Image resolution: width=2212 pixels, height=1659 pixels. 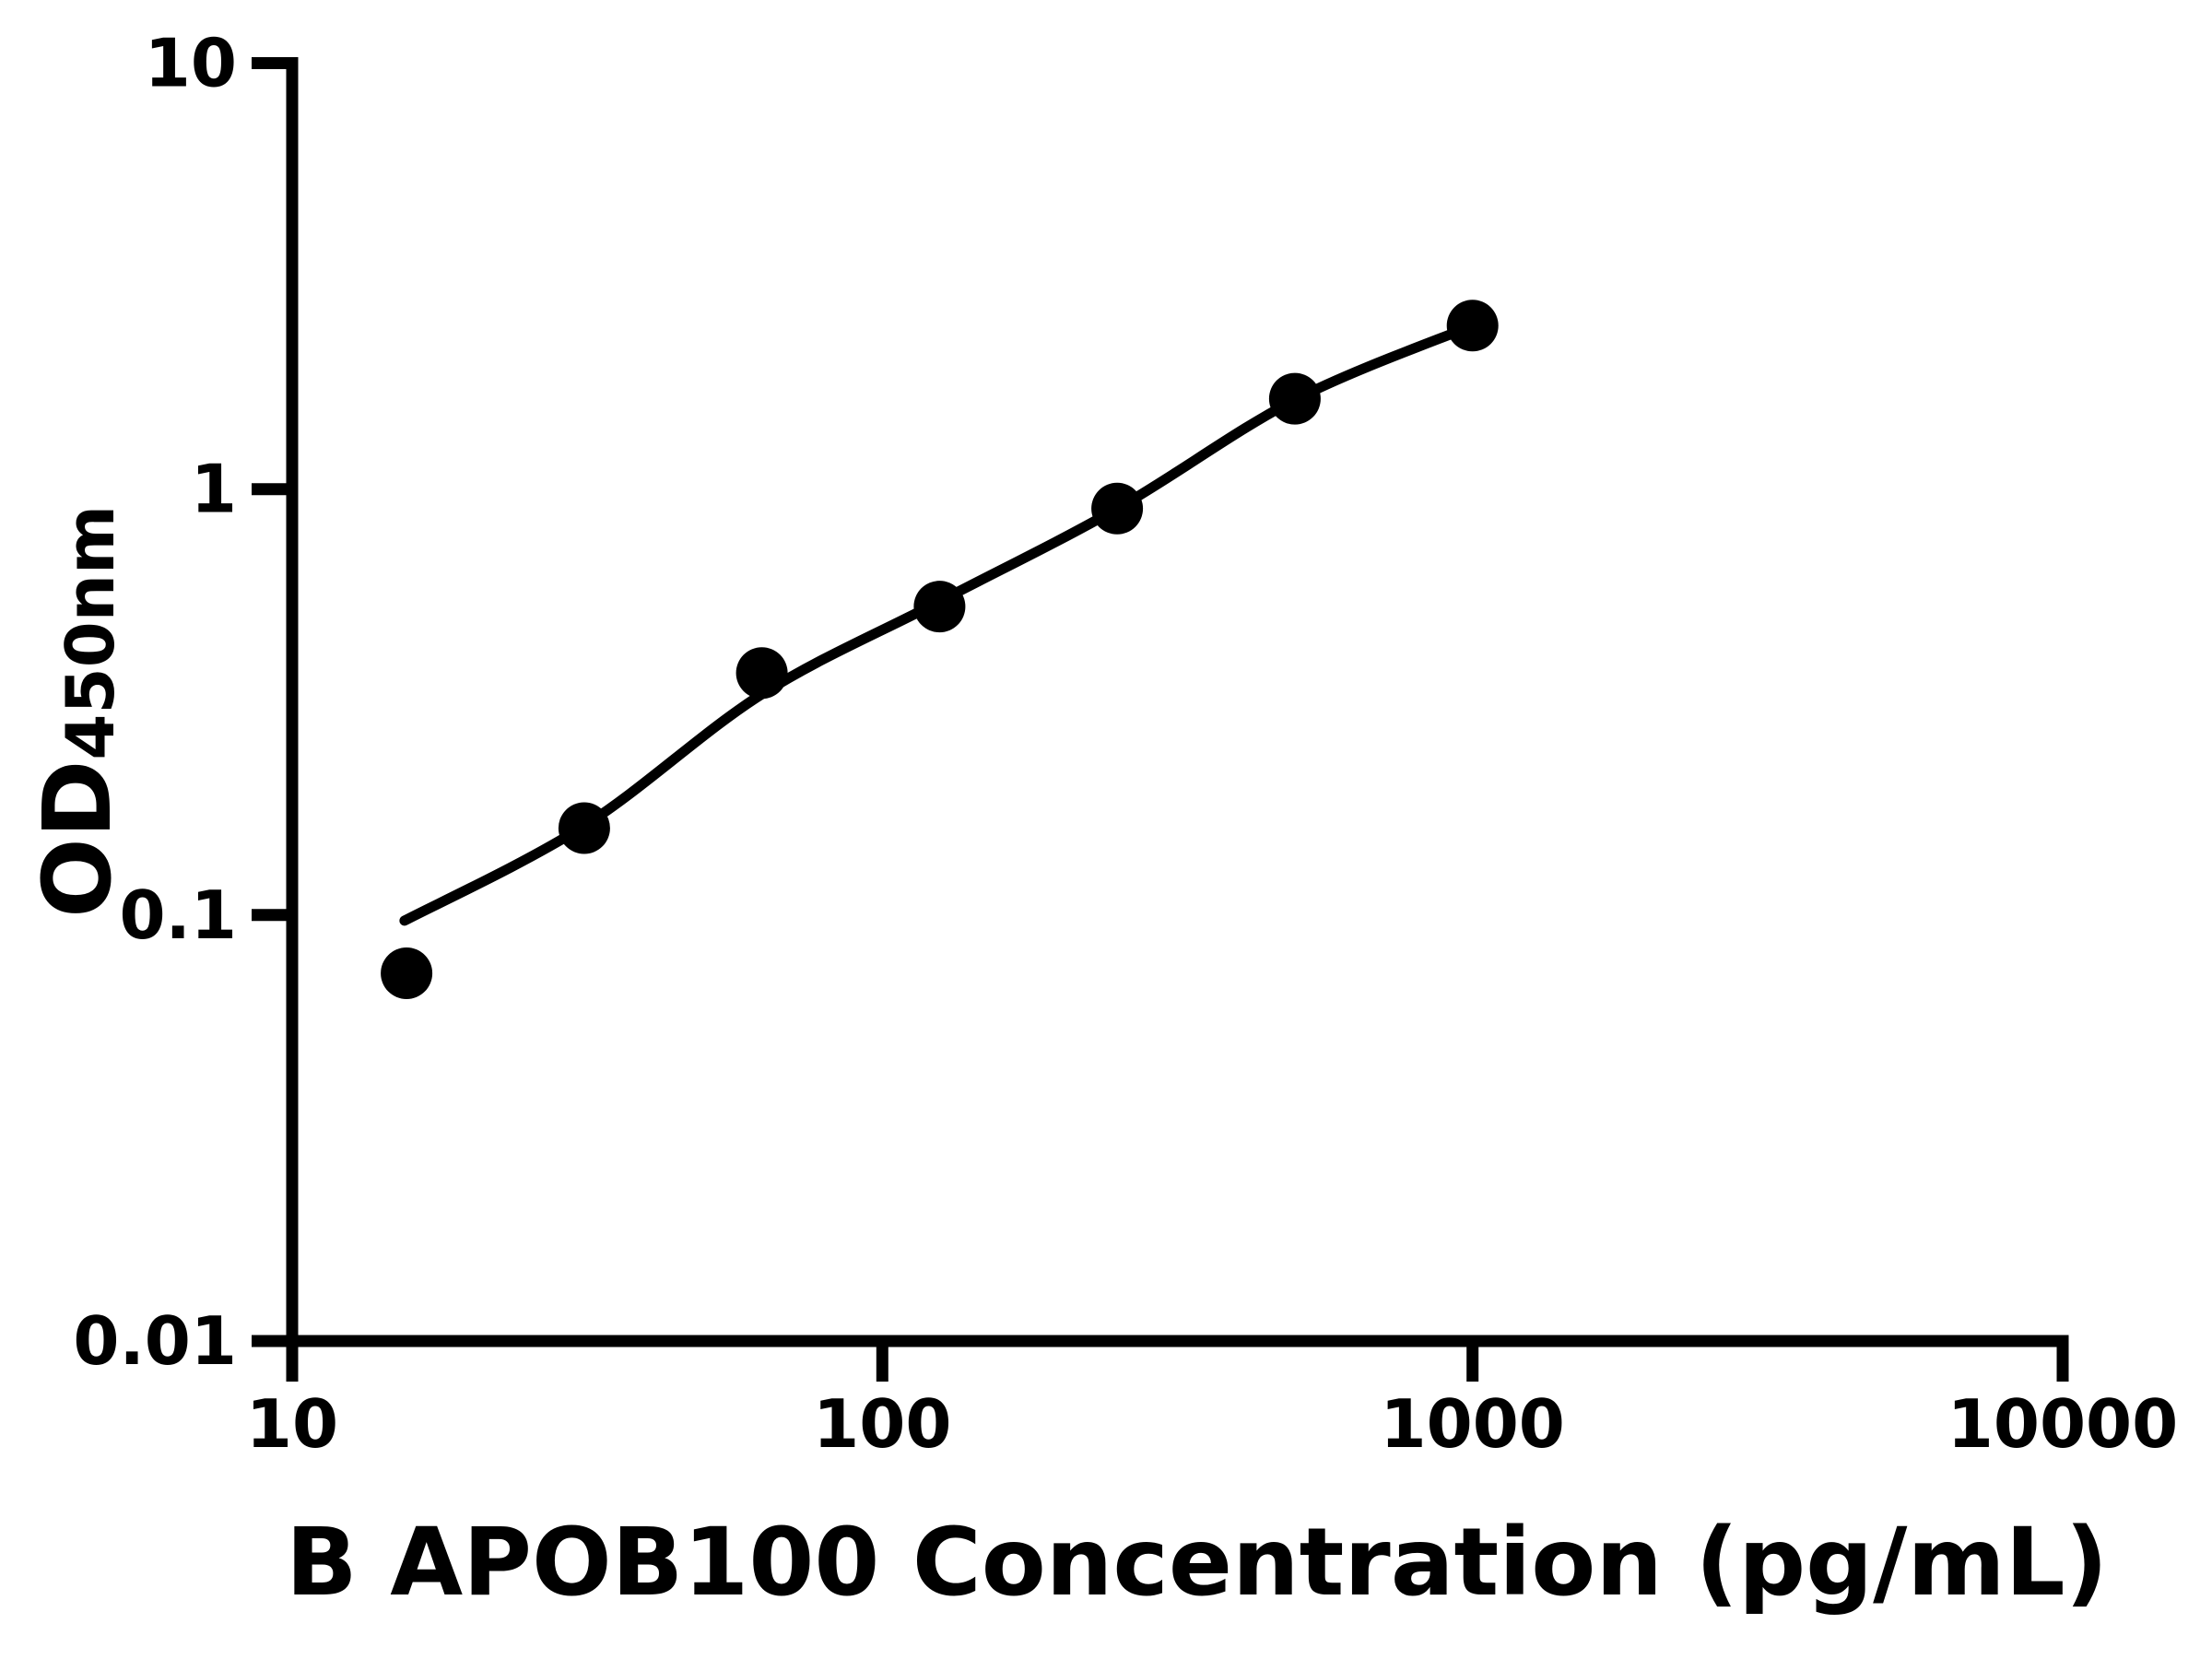 I want to click on x-tick-label: 10, so click(x=292, y=1424).